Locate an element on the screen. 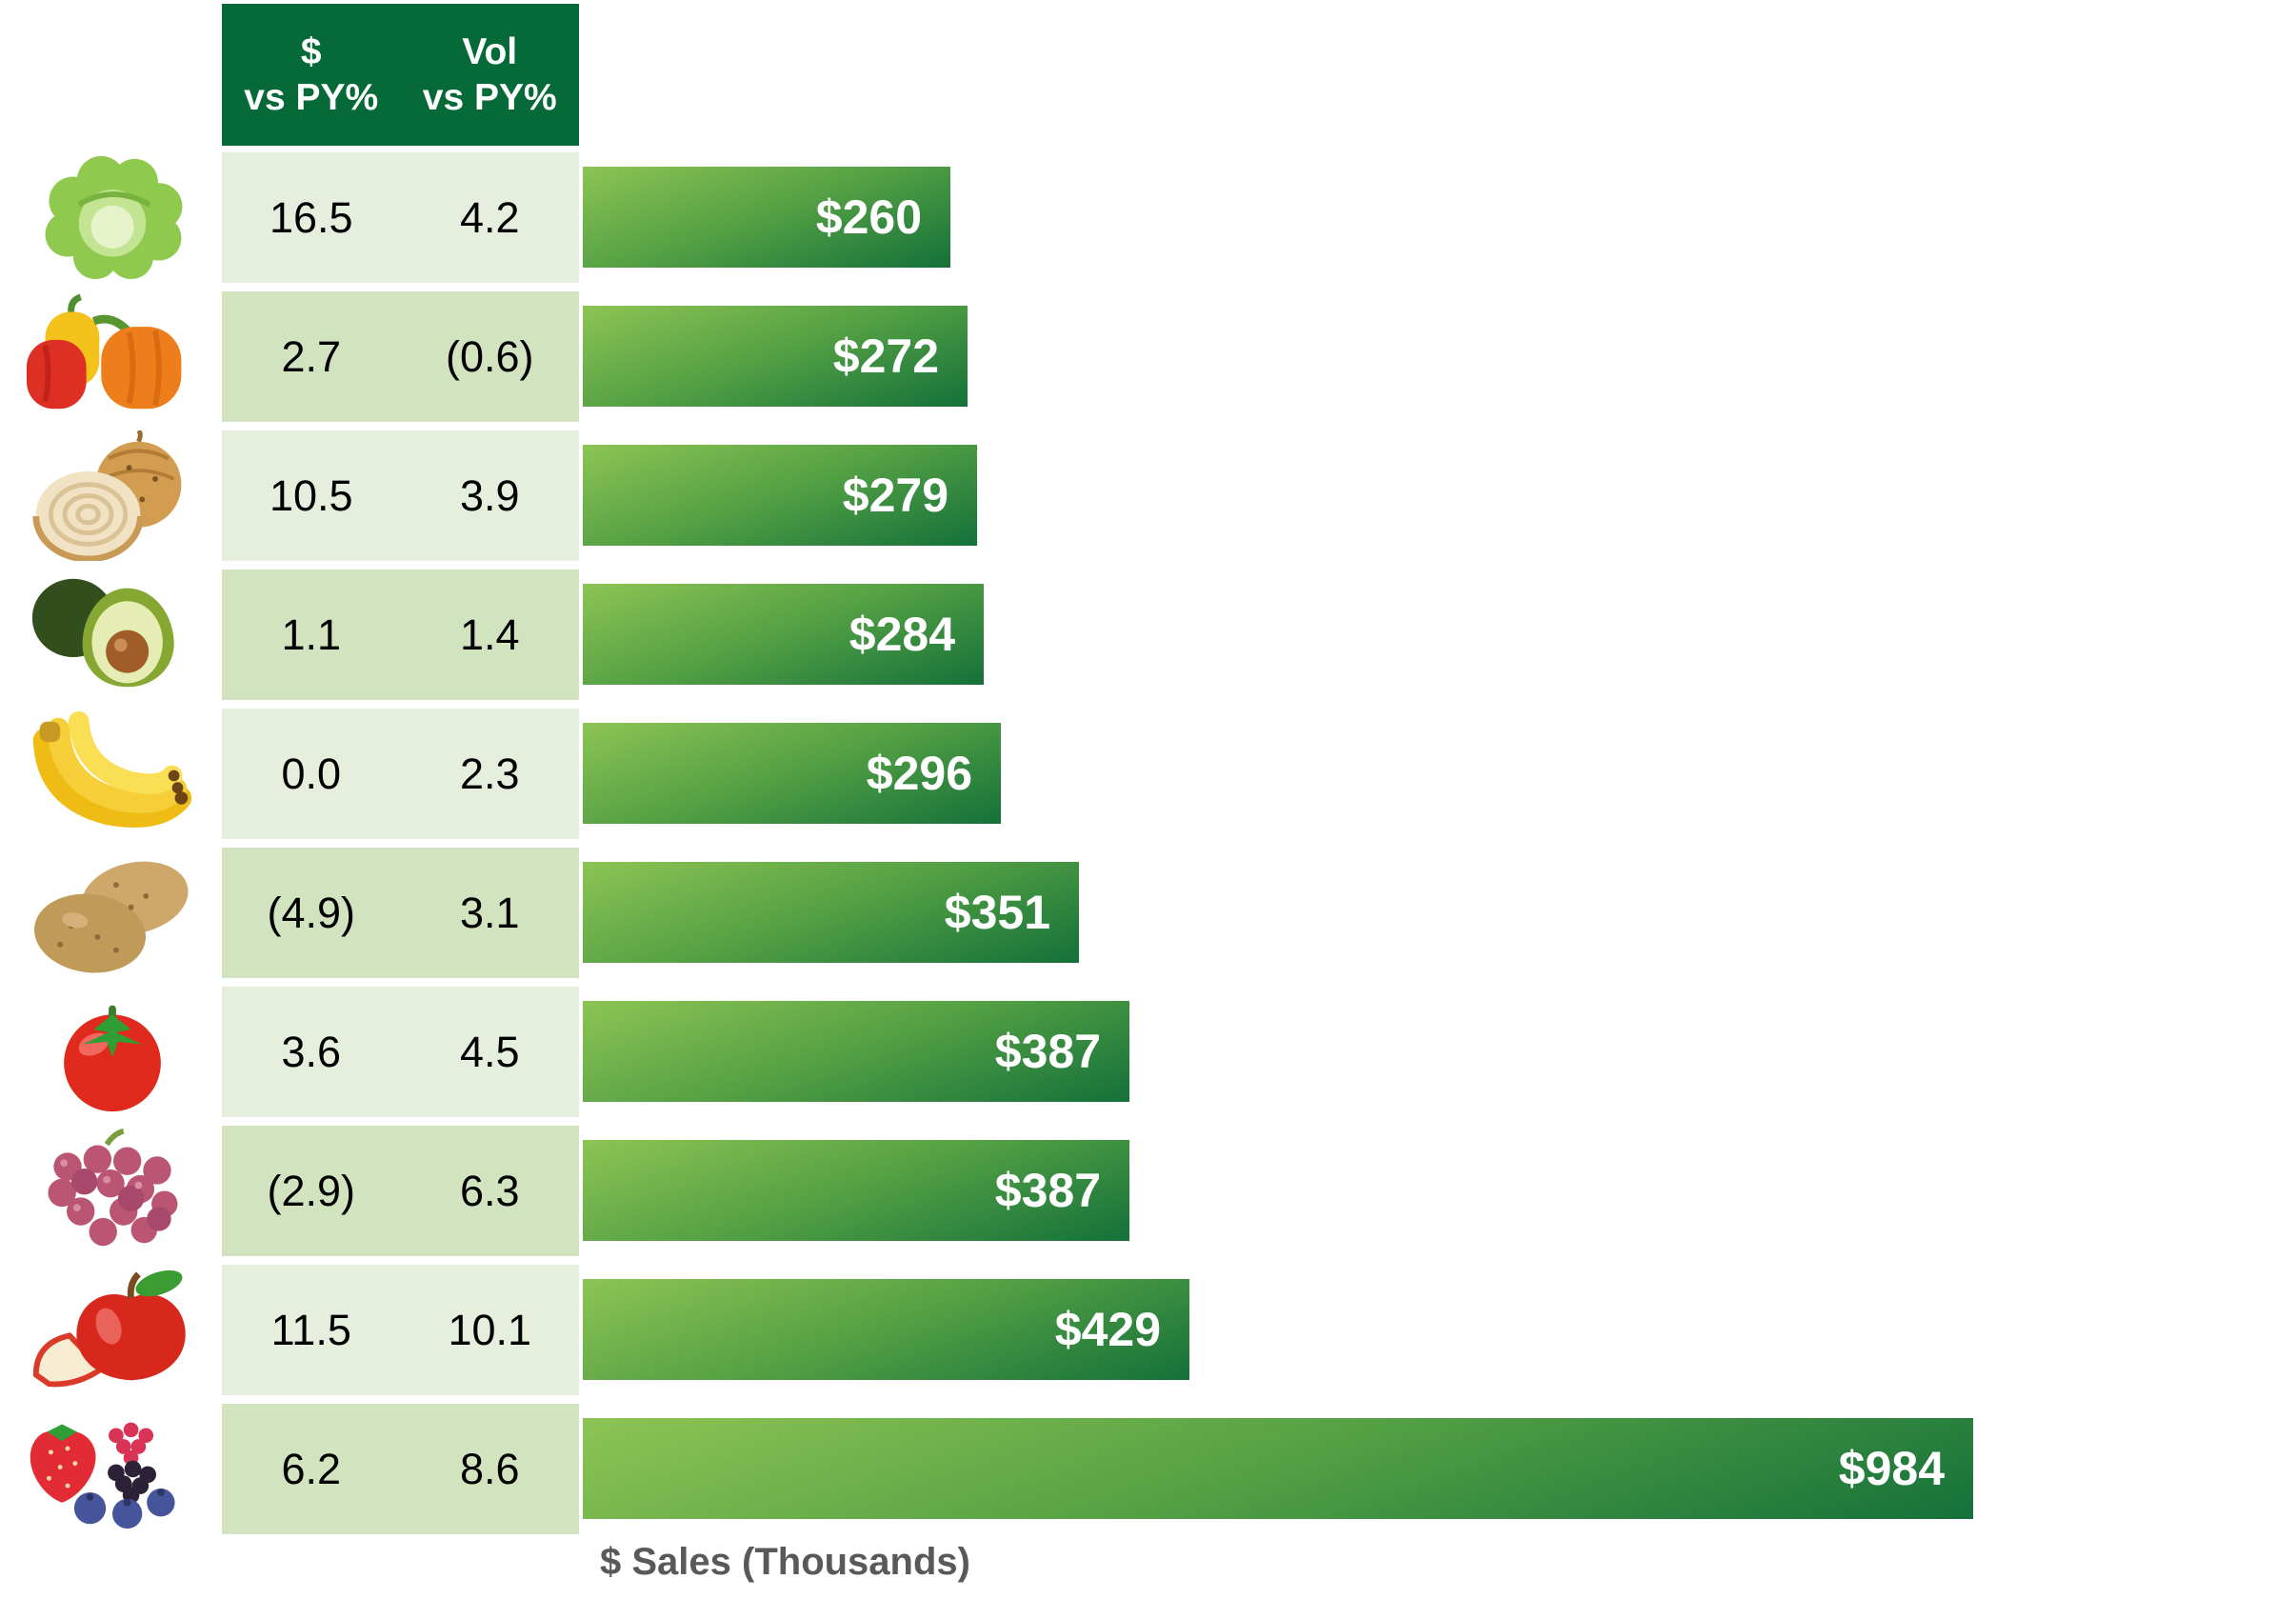 Image resolution: width=2296 pixels, height=1599 pixels. sales-bar: $284 is located at coordinates (784, 634).